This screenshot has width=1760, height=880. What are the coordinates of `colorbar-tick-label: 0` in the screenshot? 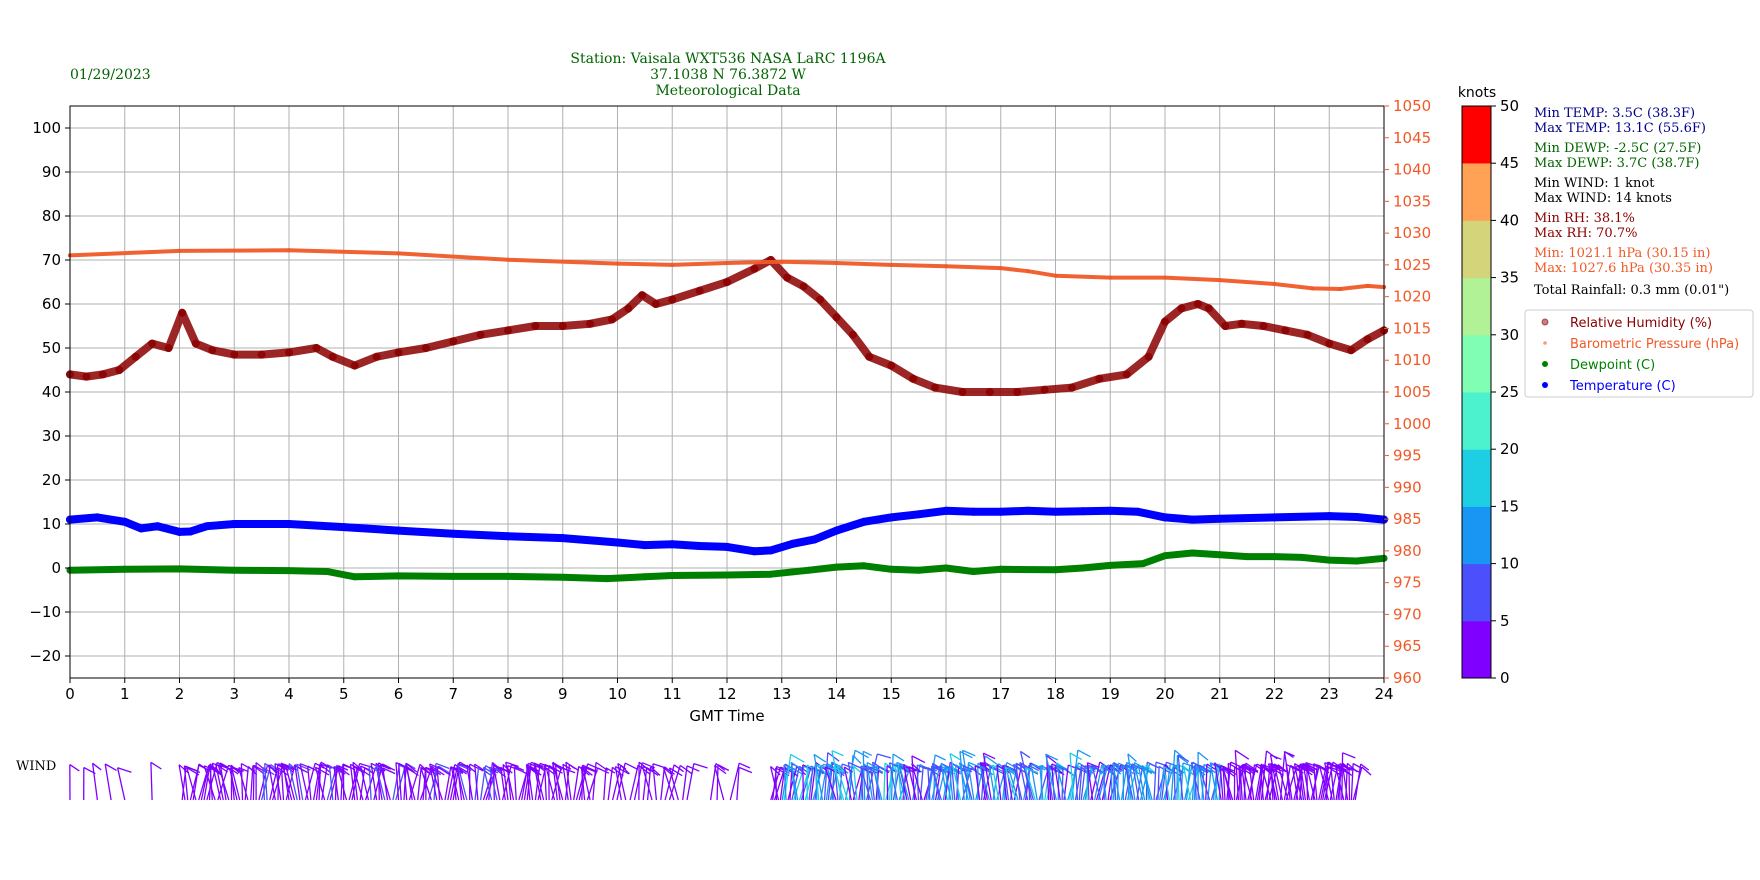 It's located at (1505, 678).